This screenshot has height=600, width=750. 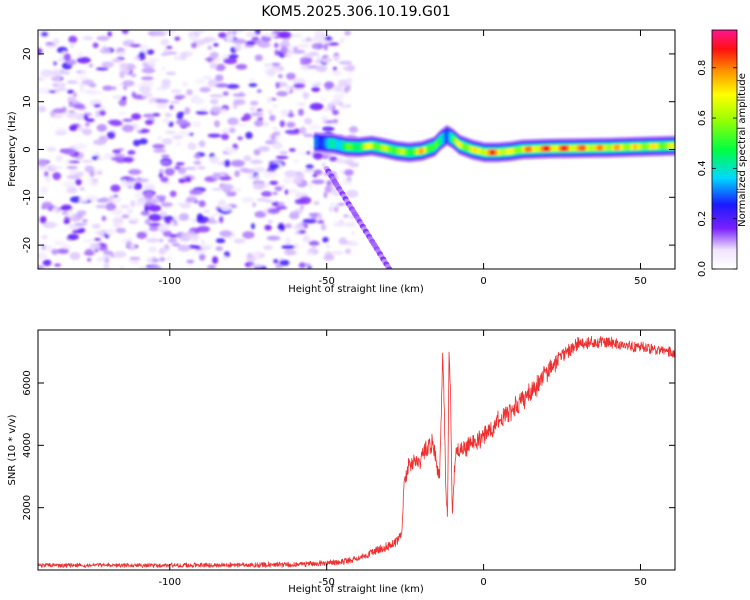 What do you see at coordinates (494, 144) in the screenshot?
I see `spectrogram-ridge` at bounding box center [494, 144].